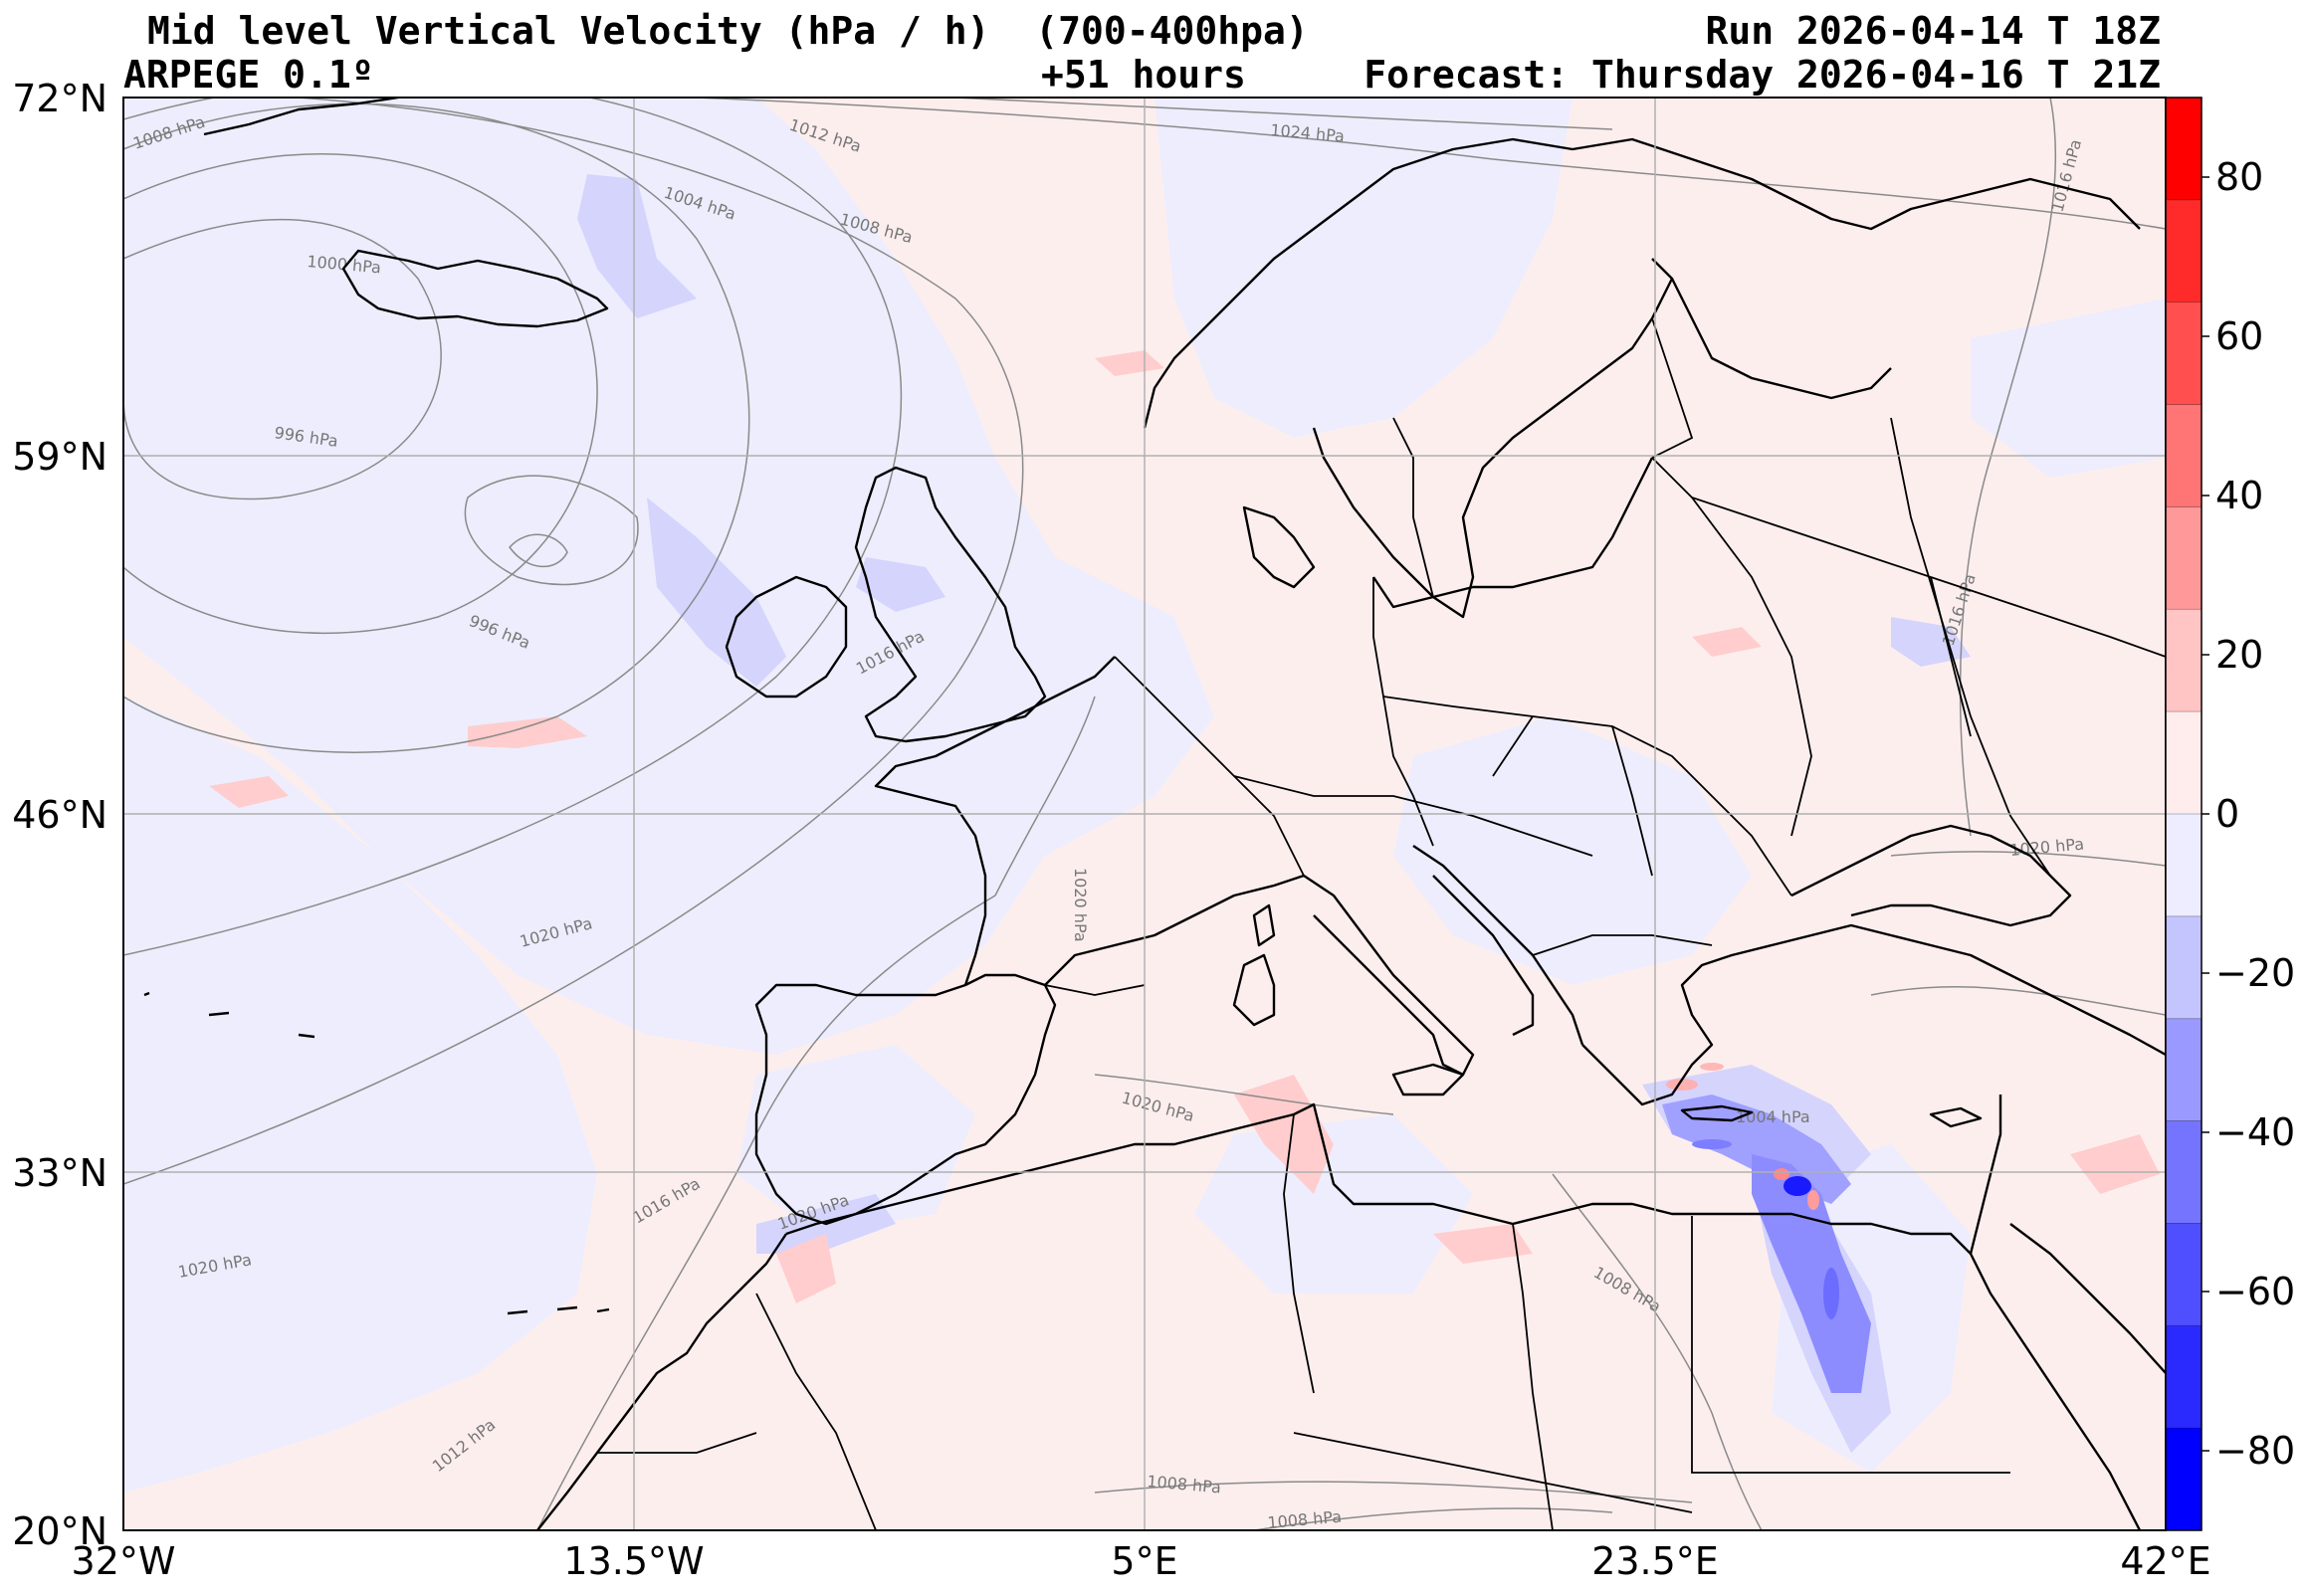  I want to click on cyprus-coast, so click(1956, 1117).